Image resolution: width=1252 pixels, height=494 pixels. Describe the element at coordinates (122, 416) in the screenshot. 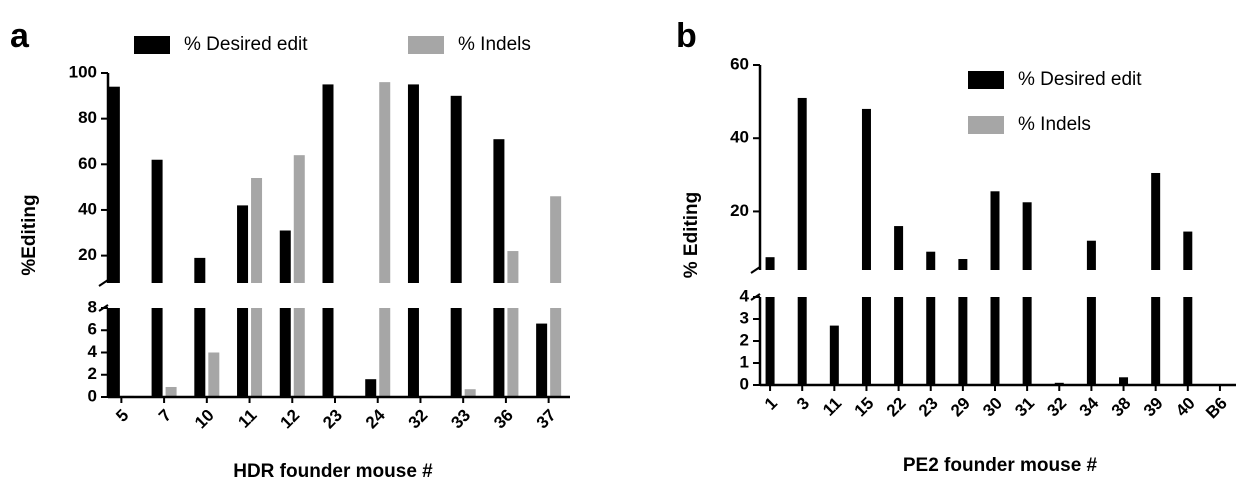

I see `x-tick-label: 5` at that location.